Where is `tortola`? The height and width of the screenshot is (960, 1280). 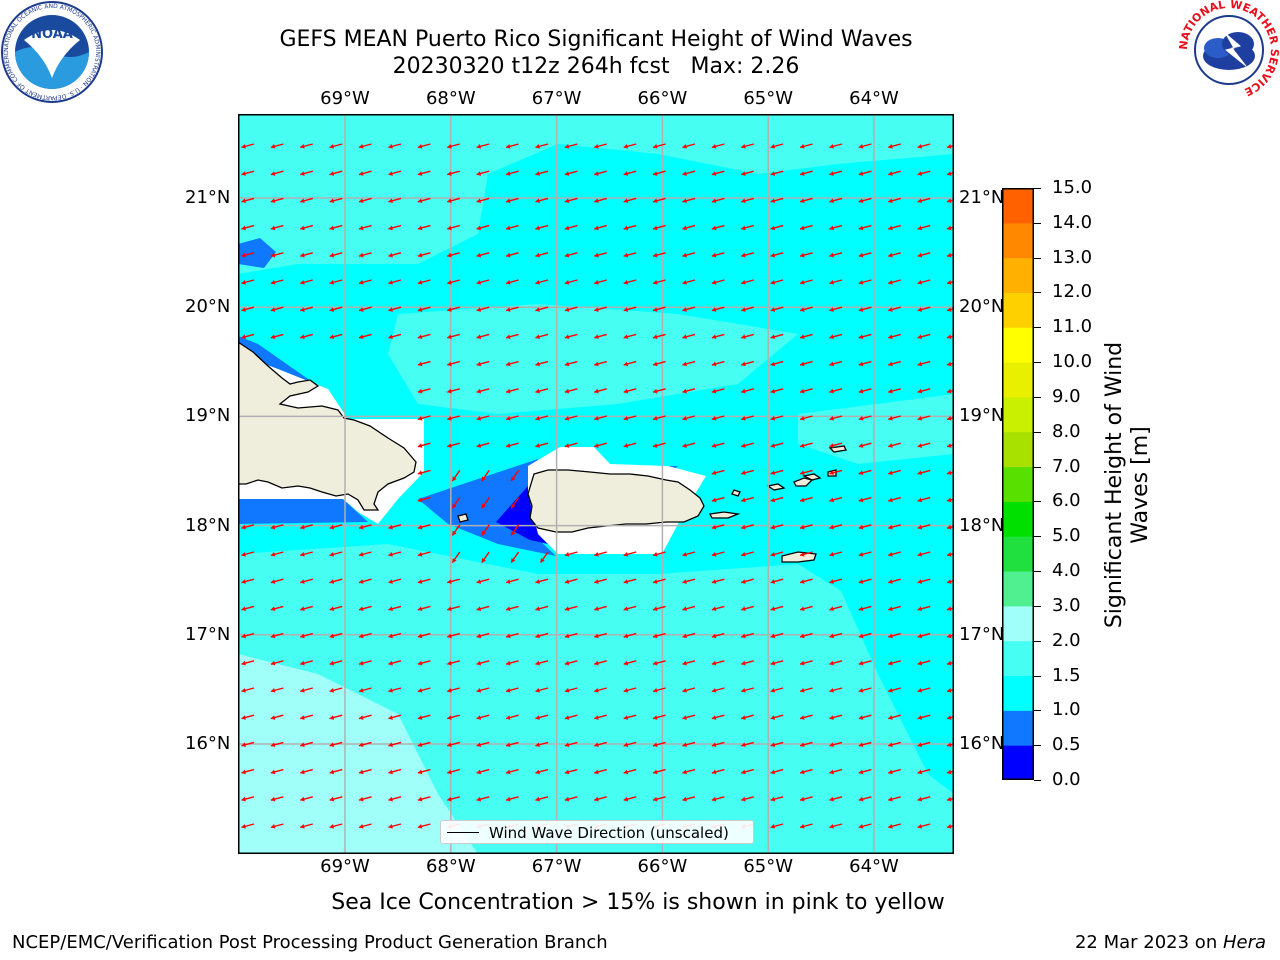
tortola is located at coordinates (812, 477).